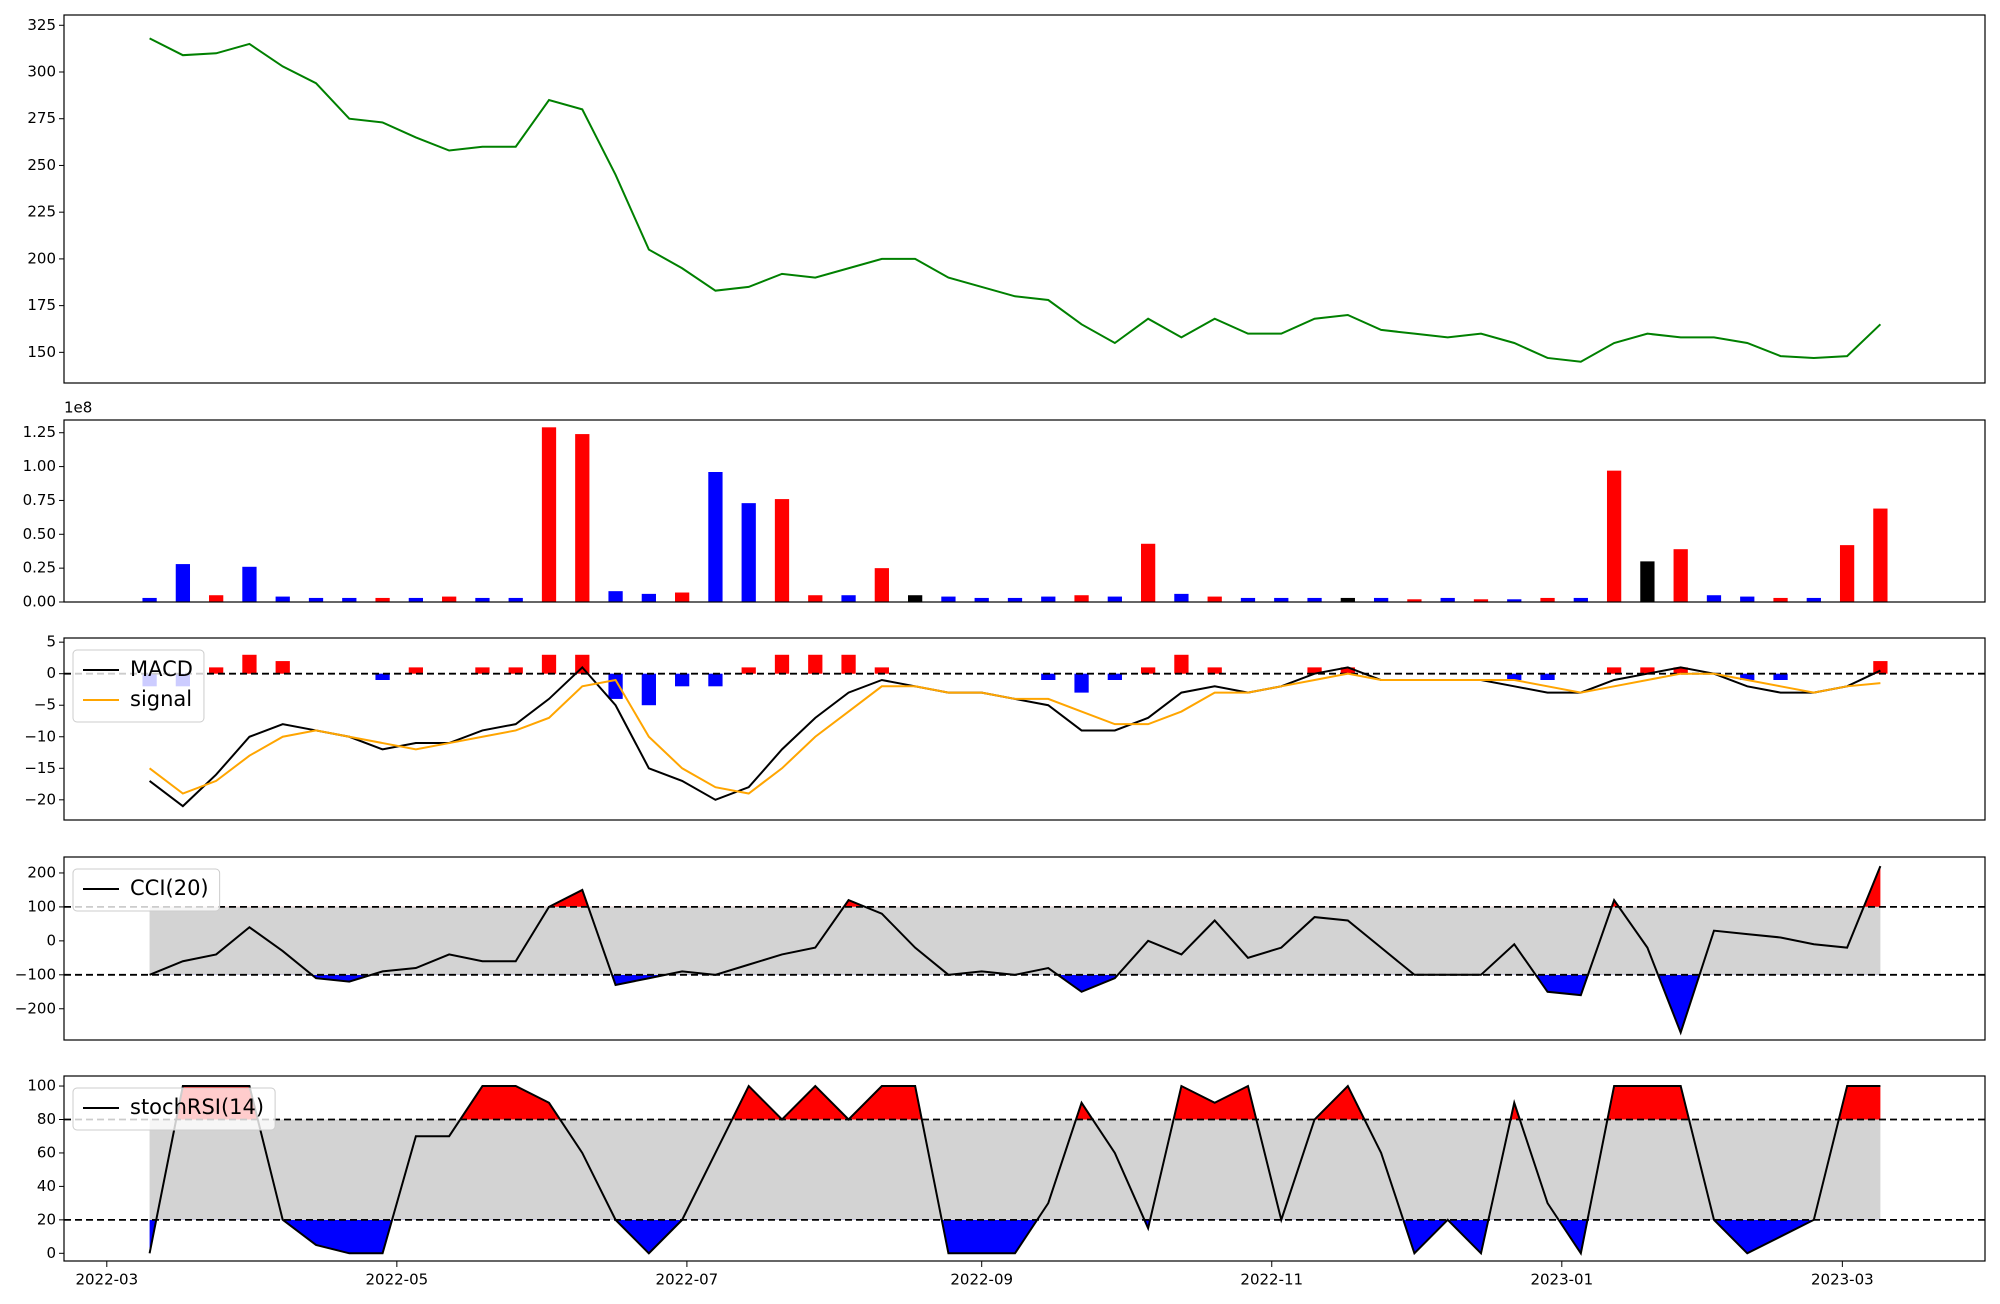  I want to click on y-tick-label: 40, so click(46, 1186).